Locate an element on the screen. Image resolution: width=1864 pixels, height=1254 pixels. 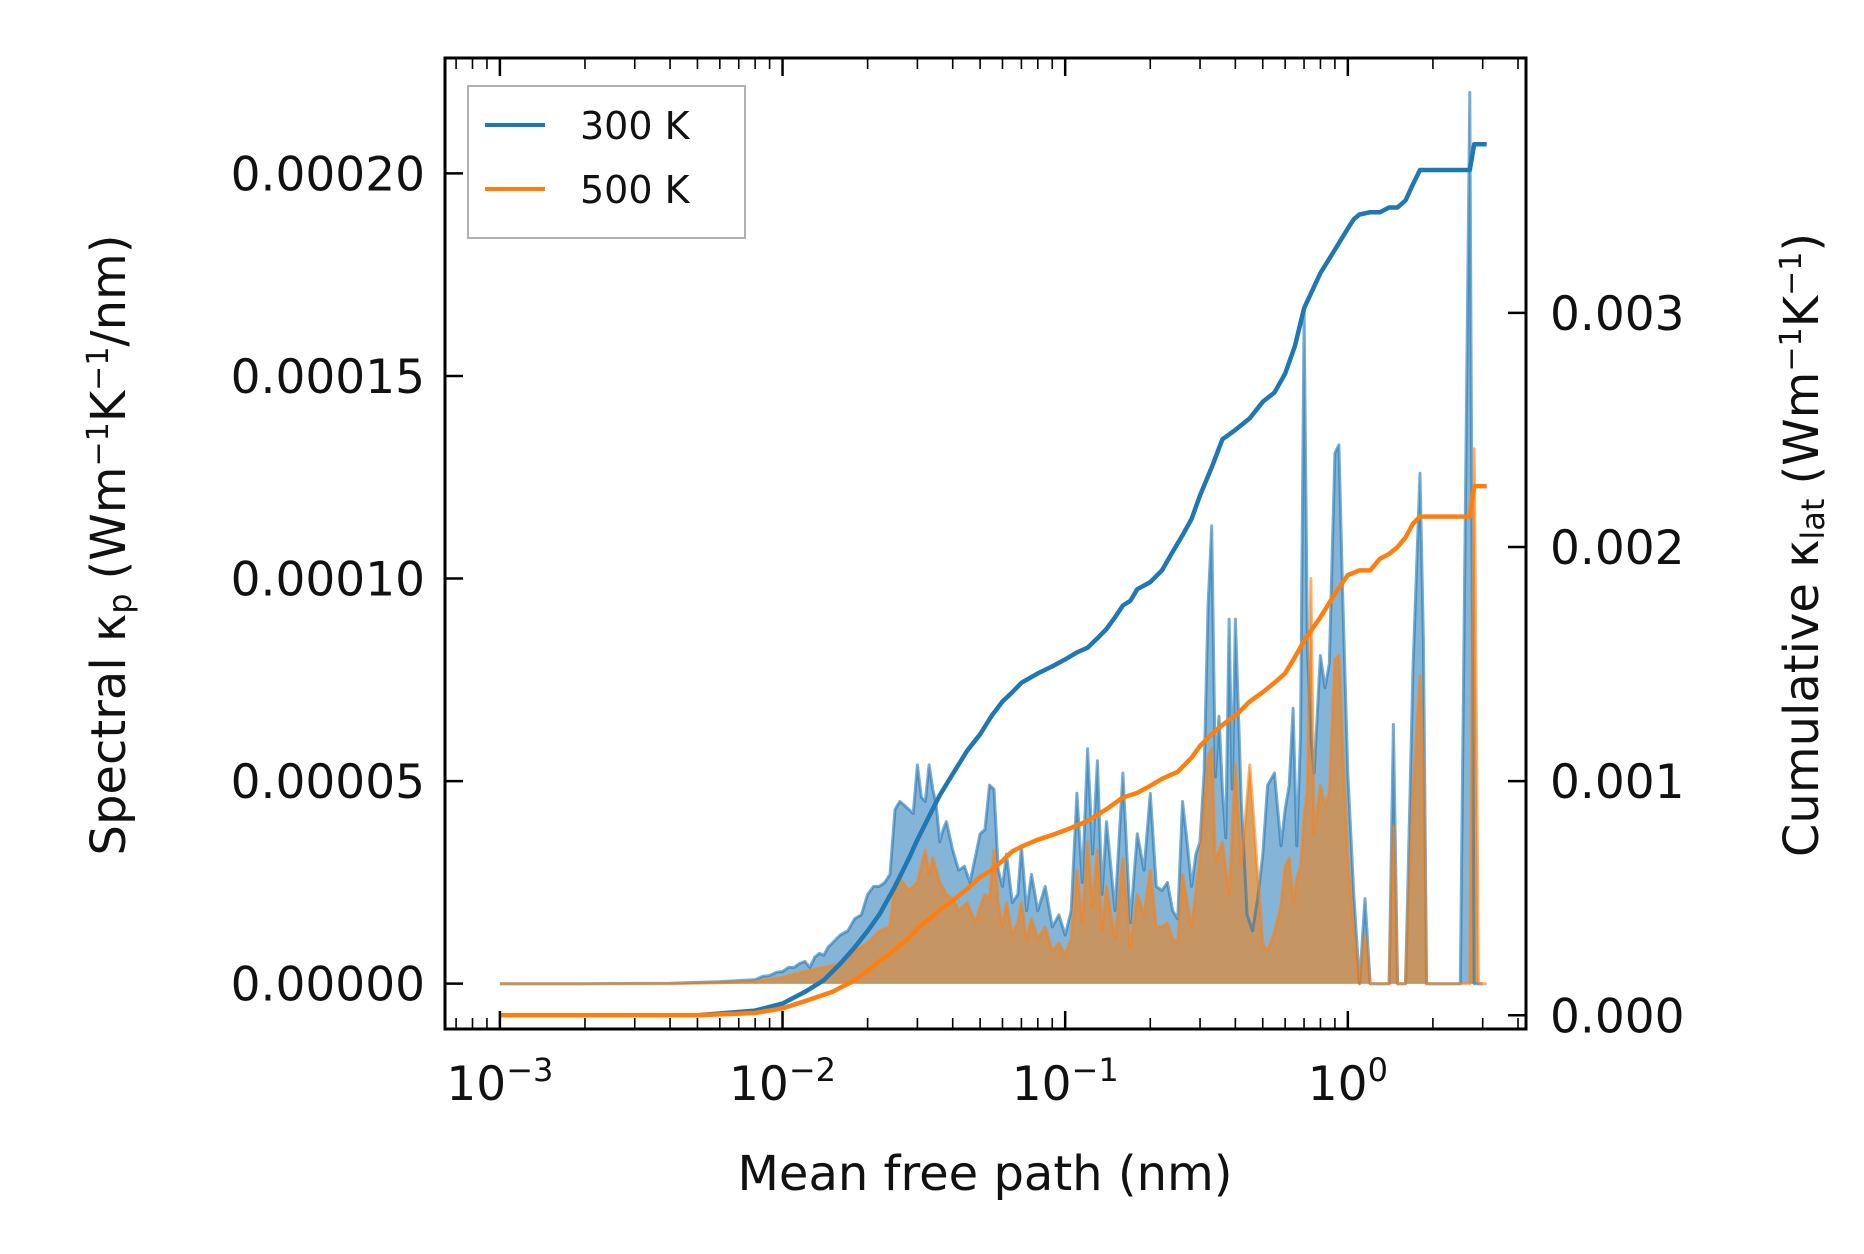
x-tick-label: 10⁻³ is located at coordinates (499, 1081).